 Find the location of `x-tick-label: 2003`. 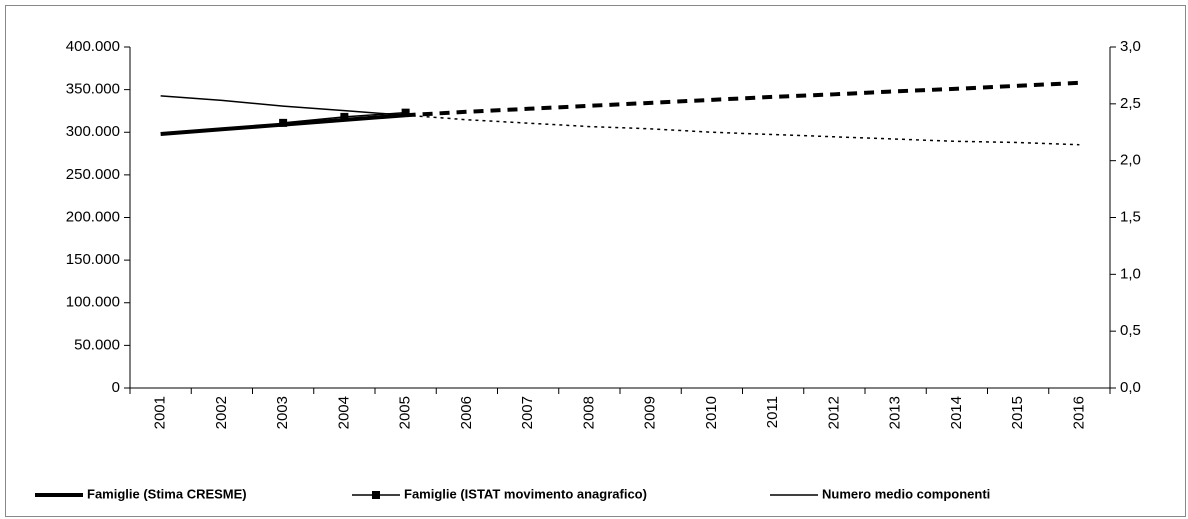

x-tick-label: 2003 is located at coordinates (282, 412).